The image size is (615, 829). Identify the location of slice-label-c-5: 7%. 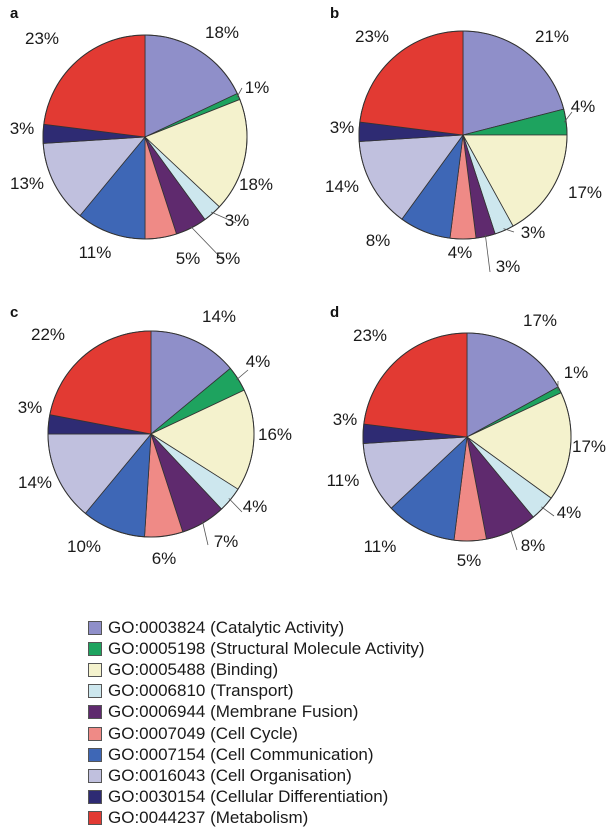
(226, 541).